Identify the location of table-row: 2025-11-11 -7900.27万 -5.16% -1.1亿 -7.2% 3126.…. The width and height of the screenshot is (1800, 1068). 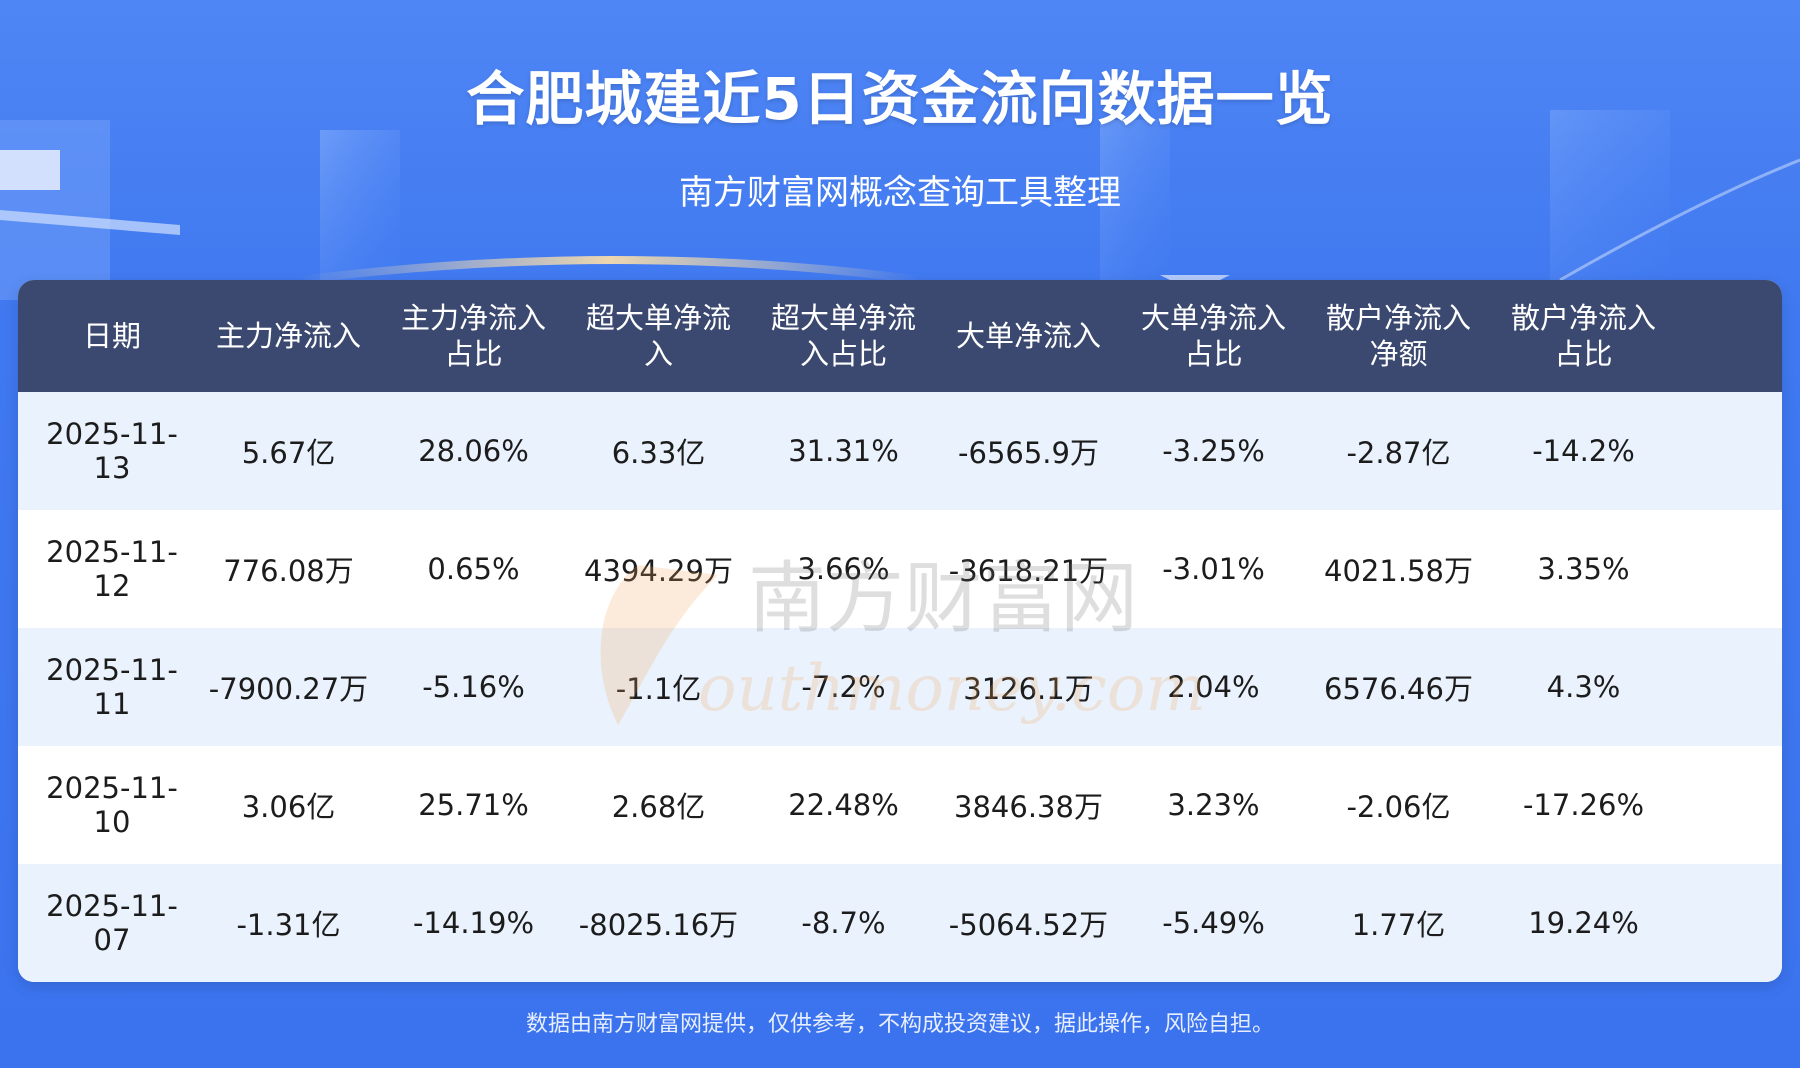
(900, 687).